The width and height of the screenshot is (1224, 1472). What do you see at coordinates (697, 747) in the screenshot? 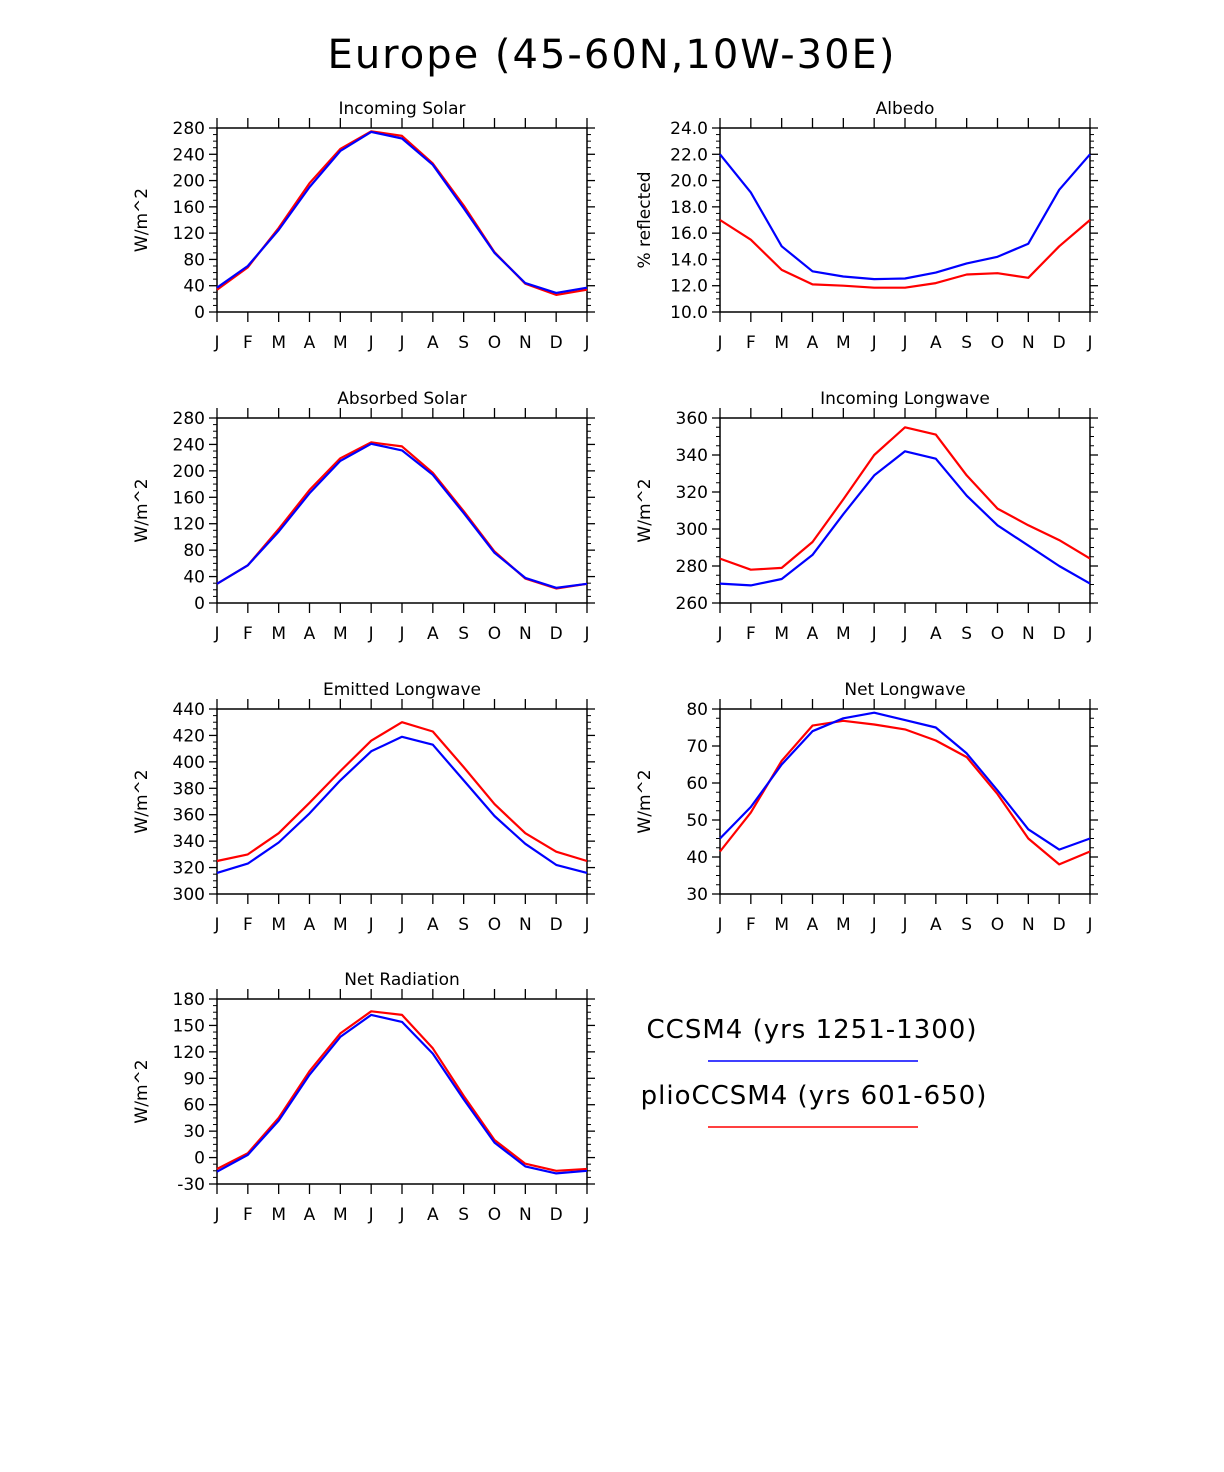
I see `net-longwave-ytick-label: 70` at bounding box center [697, 747].